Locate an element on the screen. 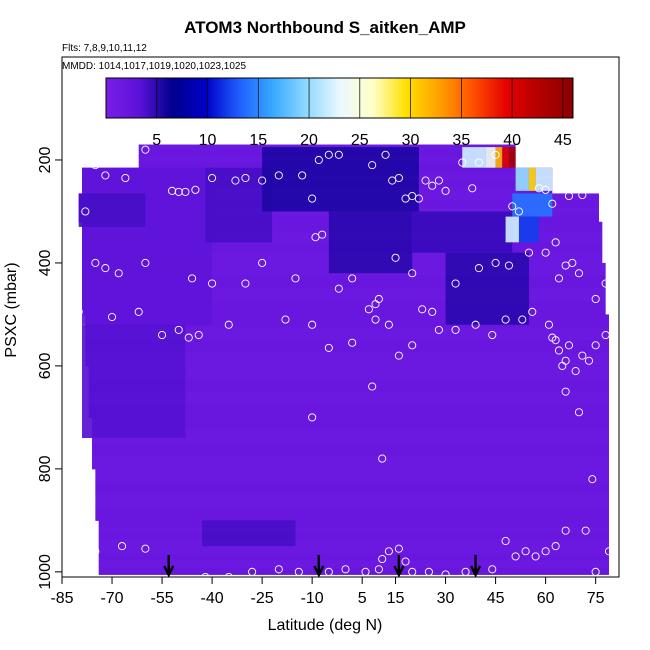 The image size is (650, 650). y-axis: 200 400 600 800 1000 is located at coordinates (49, 368).